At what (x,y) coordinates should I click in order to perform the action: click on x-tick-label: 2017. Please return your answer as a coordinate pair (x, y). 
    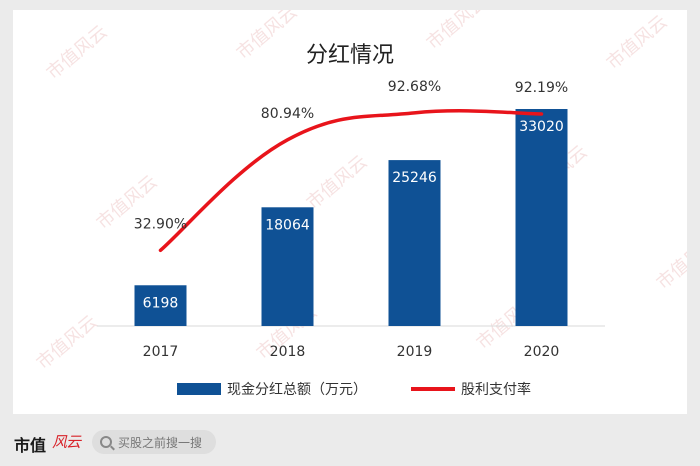
    Looking at the image, I should click on (161, 352).